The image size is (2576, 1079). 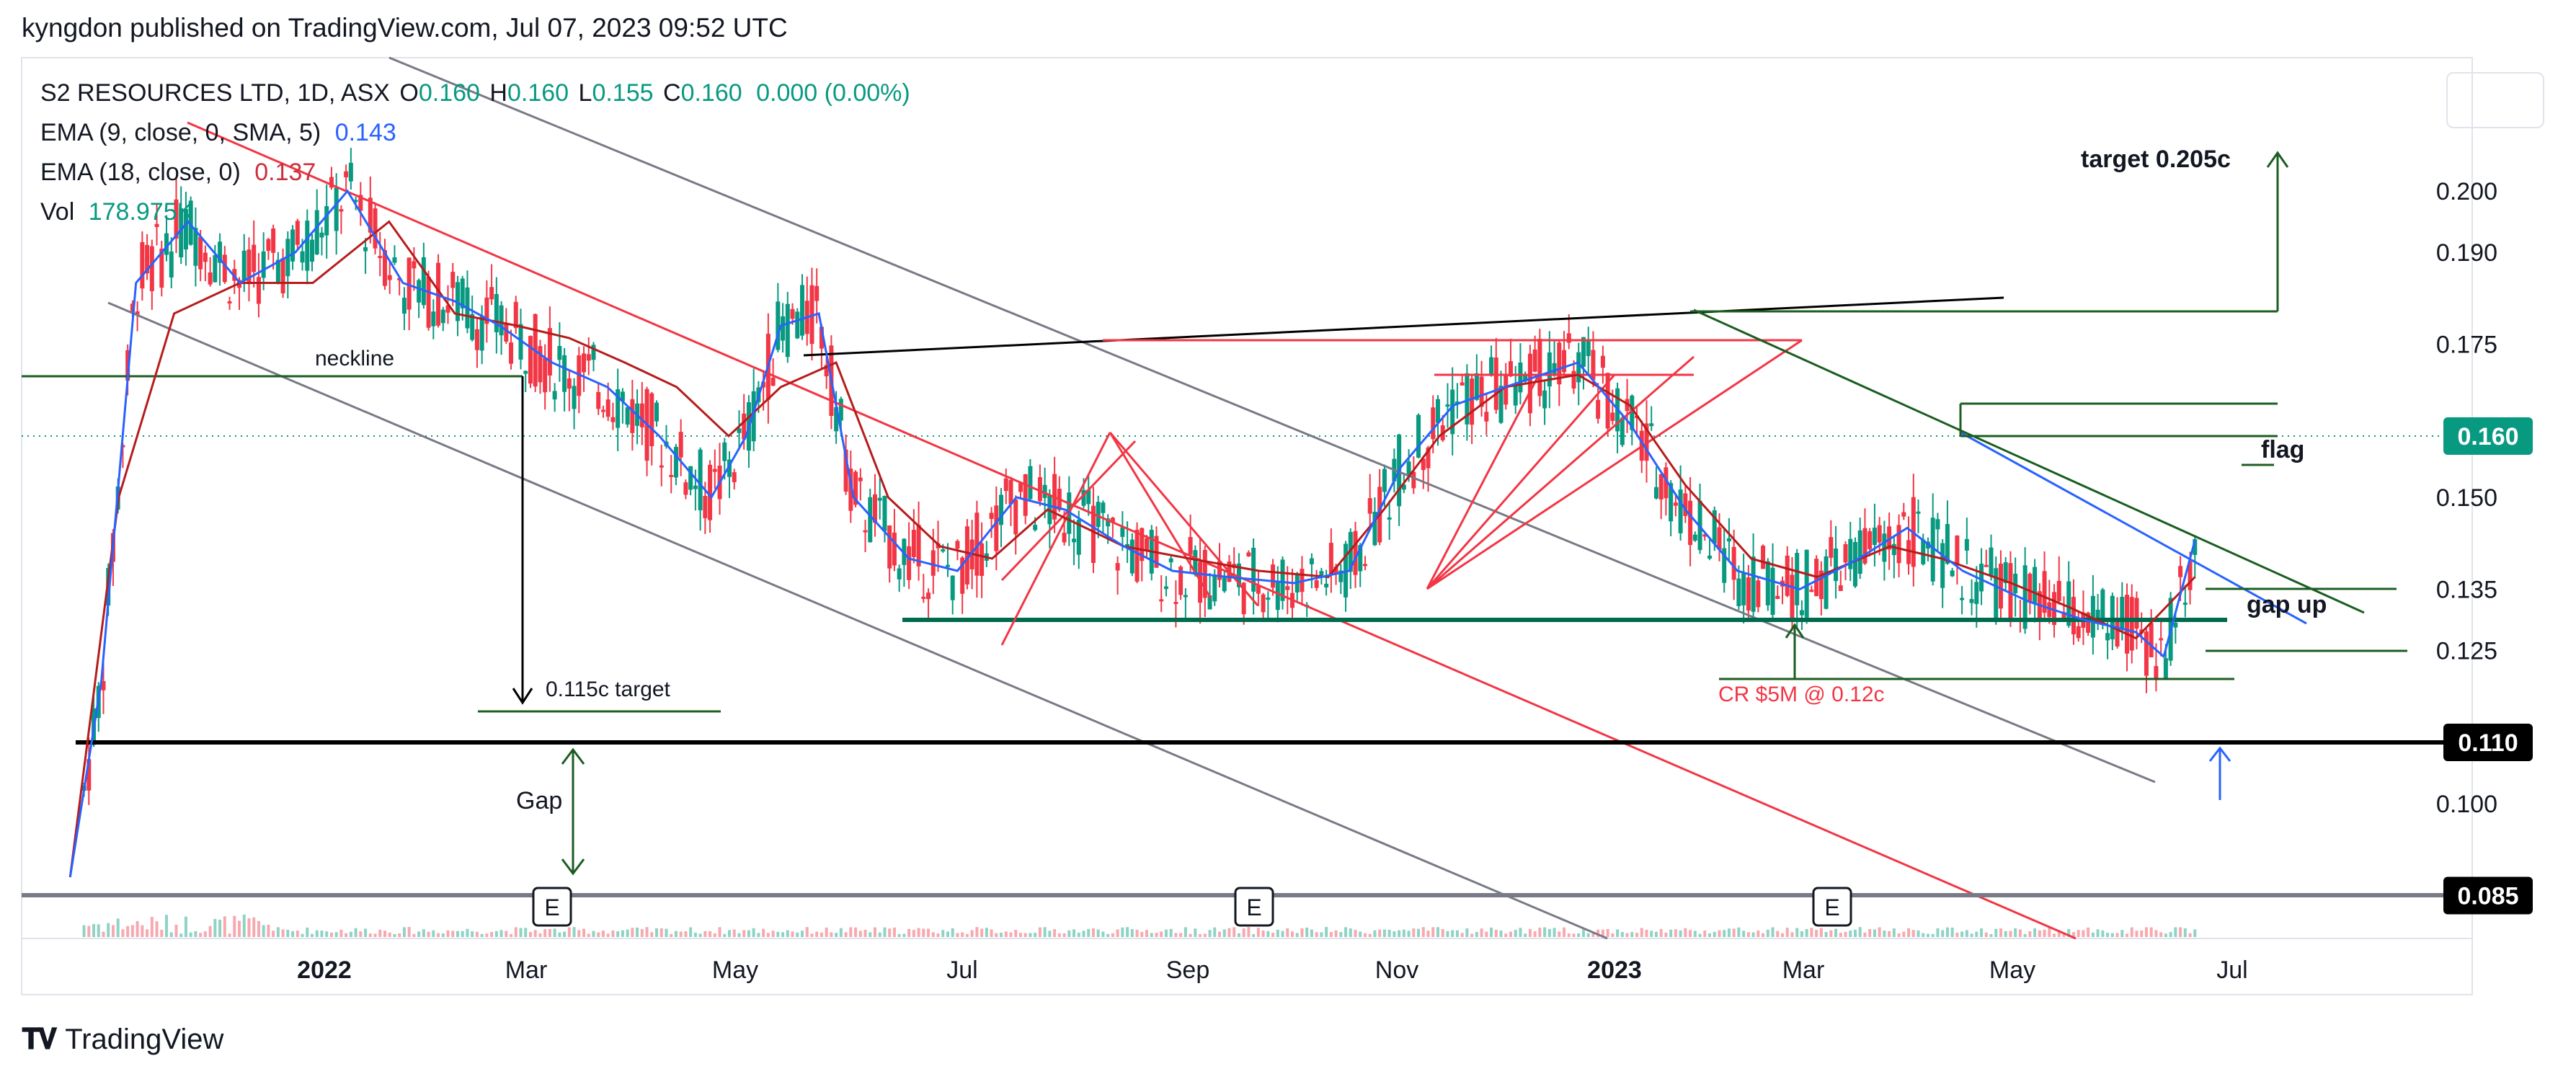 I want to click on svg-text: E, so click(x=1253, y=907).